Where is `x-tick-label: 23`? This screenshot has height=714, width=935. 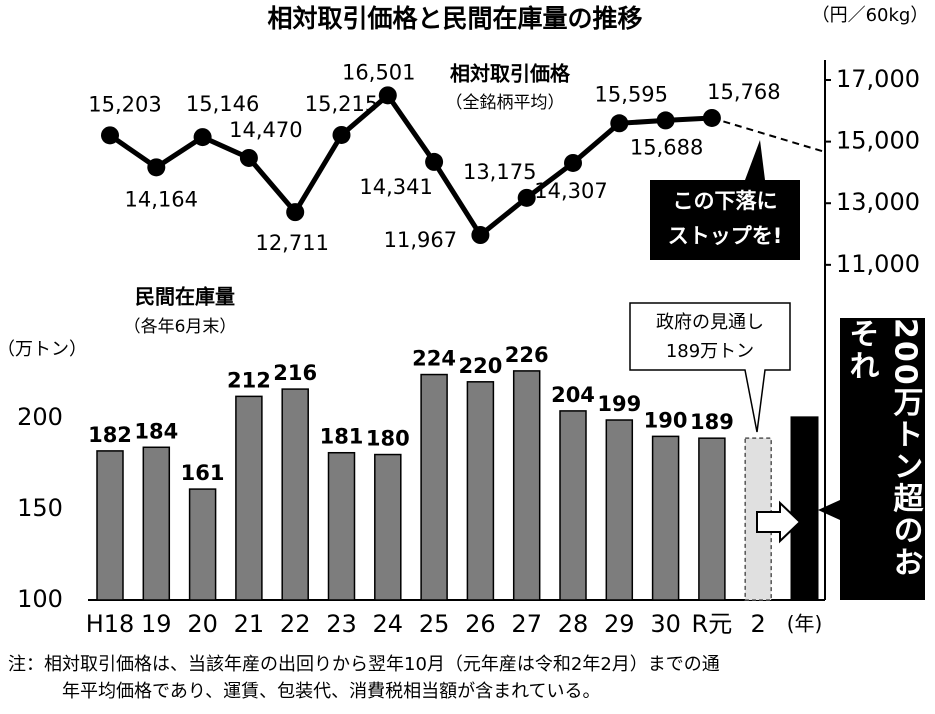
x-tick-label: 23 is located at coordinates (341, 624).